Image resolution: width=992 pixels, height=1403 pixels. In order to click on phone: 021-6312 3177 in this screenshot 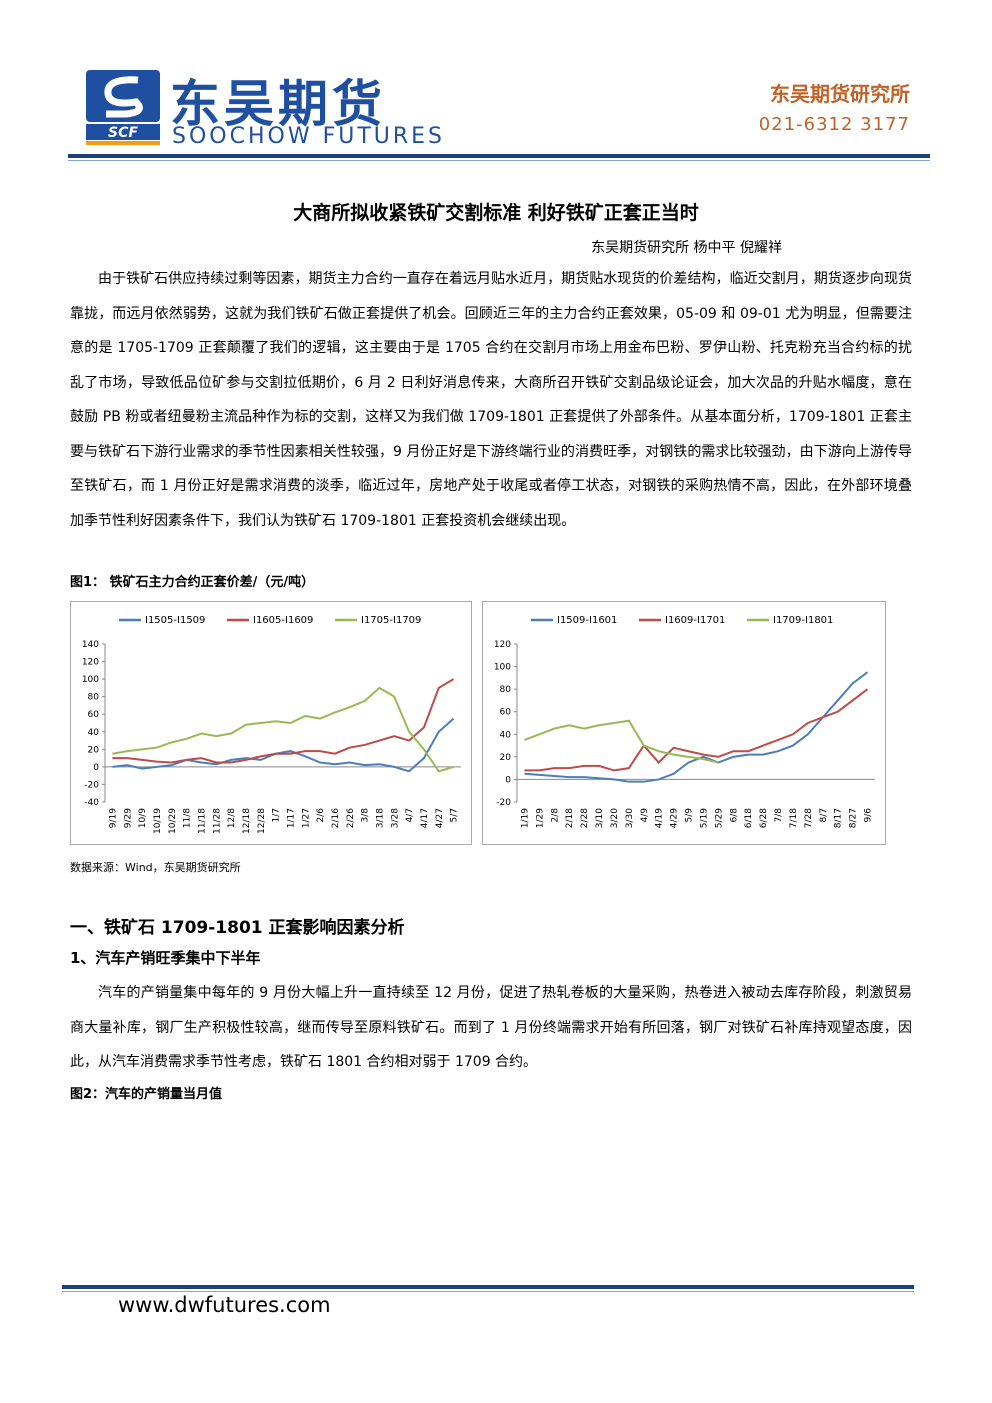, I will do `click(834, 124)`.